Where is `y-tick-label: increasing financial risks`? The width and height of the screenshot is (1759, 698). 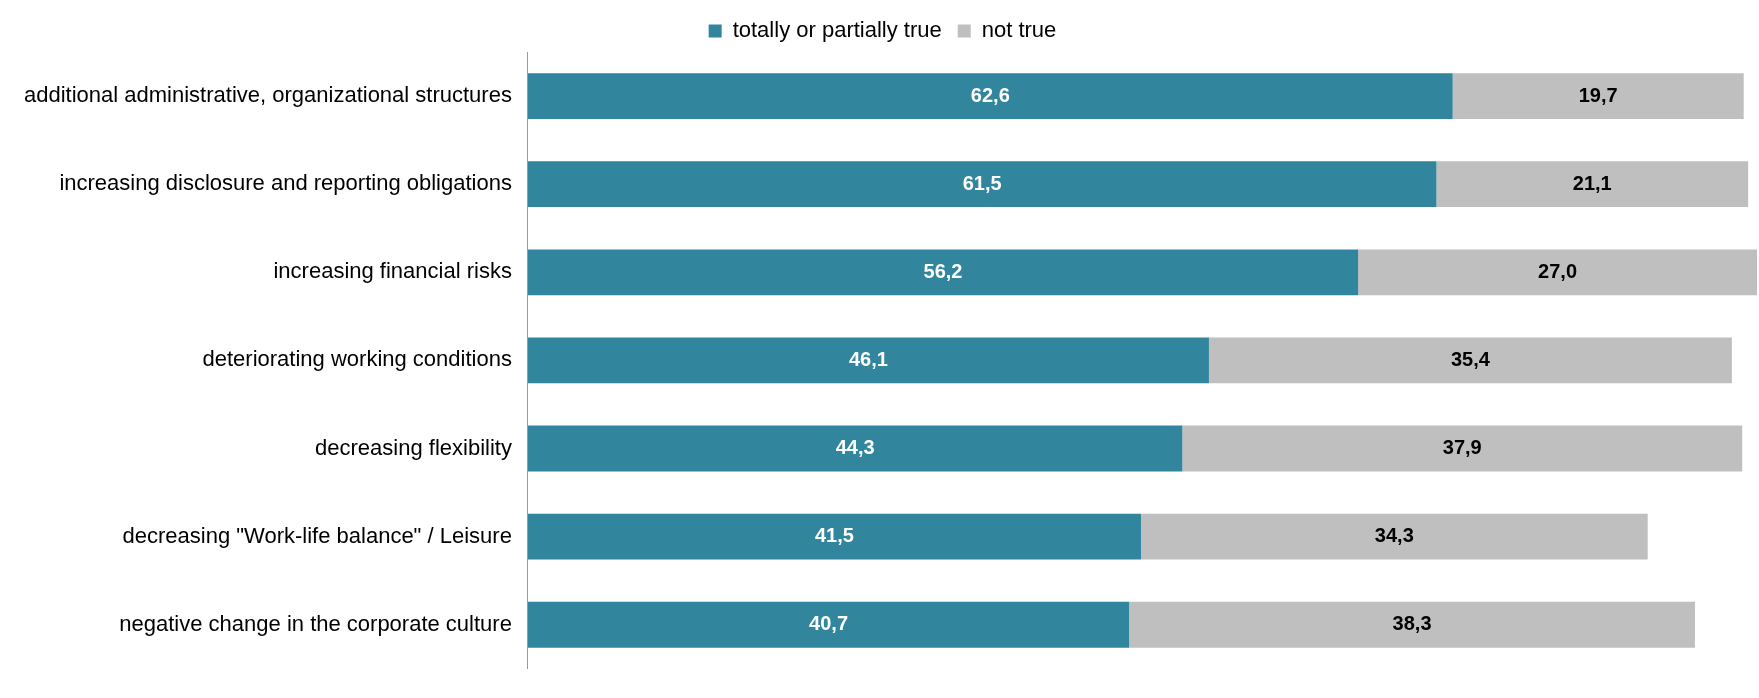 y-tick-label: increasing financial risks is located at coordinates (392, 271).